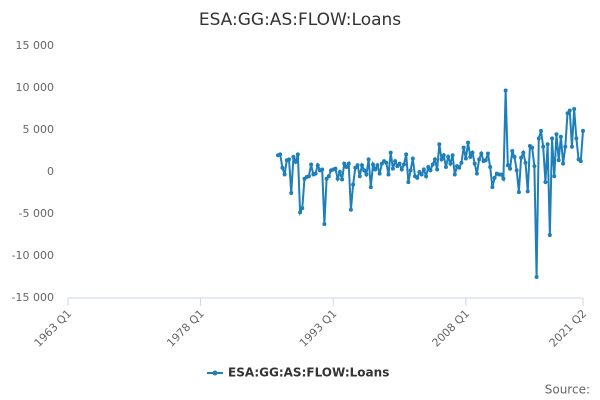  What do you see at coordinates (300, 20) in the screenshot?
I see `chart-title: ESA:GG:AS:FLOW:Loans` at bounding box center [300, 20].